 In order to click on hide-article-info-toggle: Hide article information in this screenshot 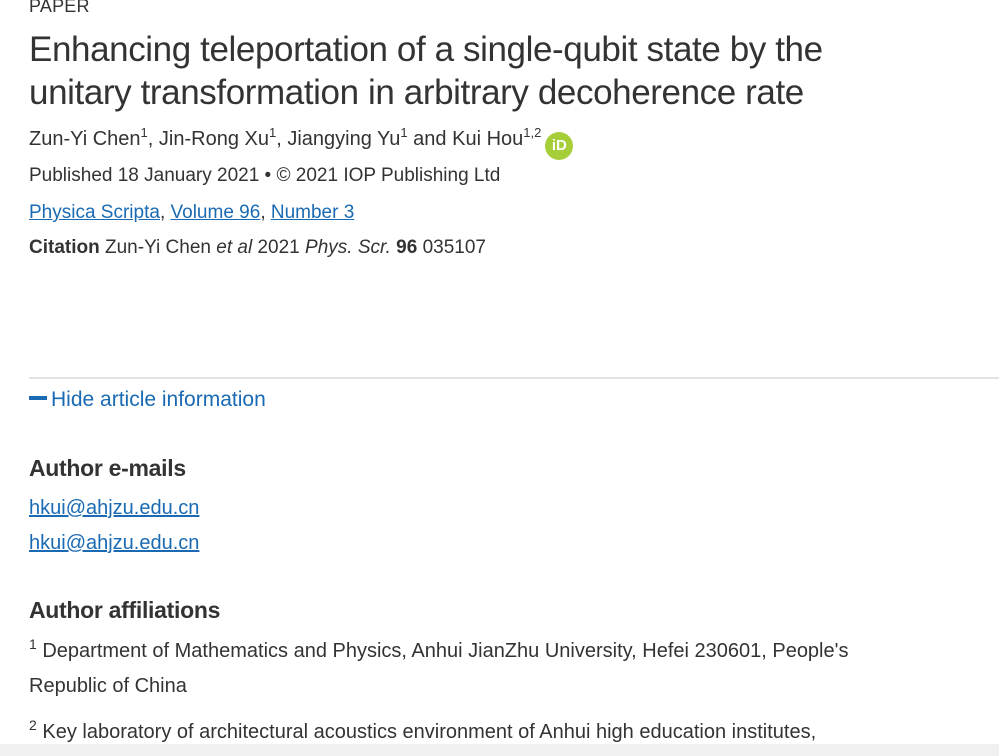, I will do `click(147, 400)`.